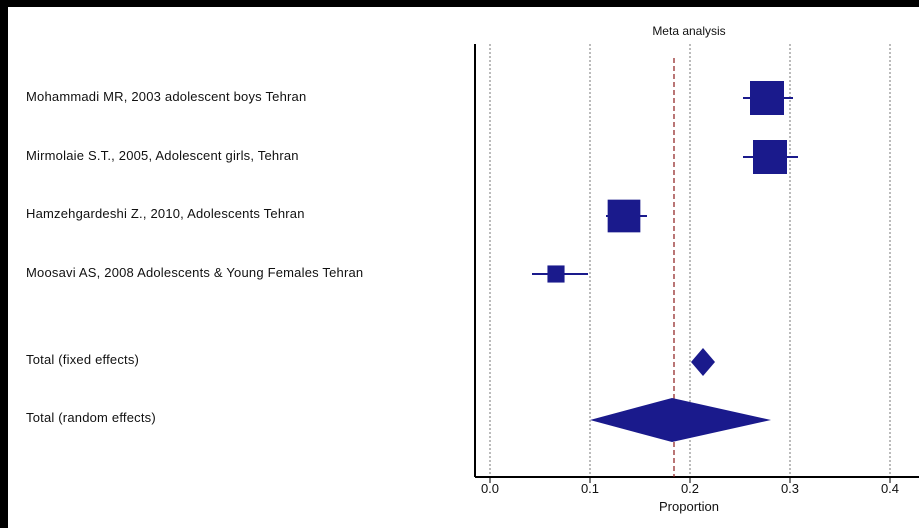 This screenshot has height=528, width=919. Describe the element at coordinates (459, 3) in the screenshot. I see `frame-top-border` at that location.